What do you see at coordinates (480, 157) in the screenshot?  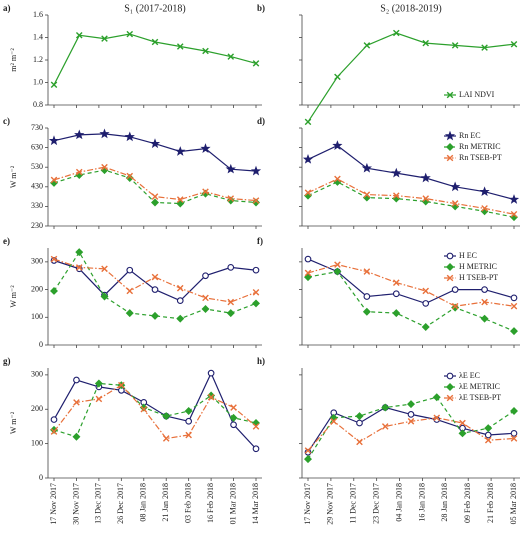 I see `legend-label: Rn TSEB-PT` at bounding box center [480, 157].